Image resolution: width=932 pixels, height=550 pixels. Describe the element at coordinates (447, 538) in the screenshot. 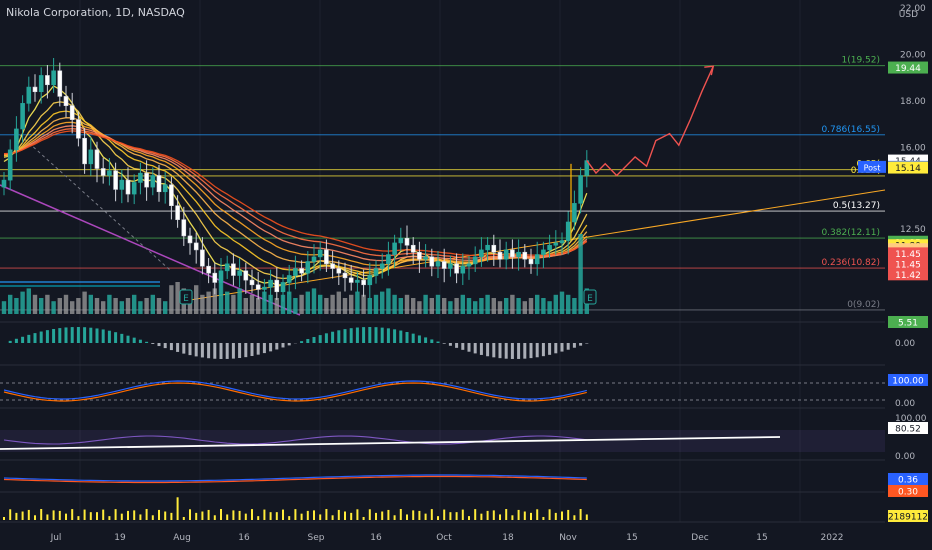

I see `time-axis: Jul 19 Aug 16 Sep 16 Oct 18 Nov 15 Dec 15 2022` at that location.